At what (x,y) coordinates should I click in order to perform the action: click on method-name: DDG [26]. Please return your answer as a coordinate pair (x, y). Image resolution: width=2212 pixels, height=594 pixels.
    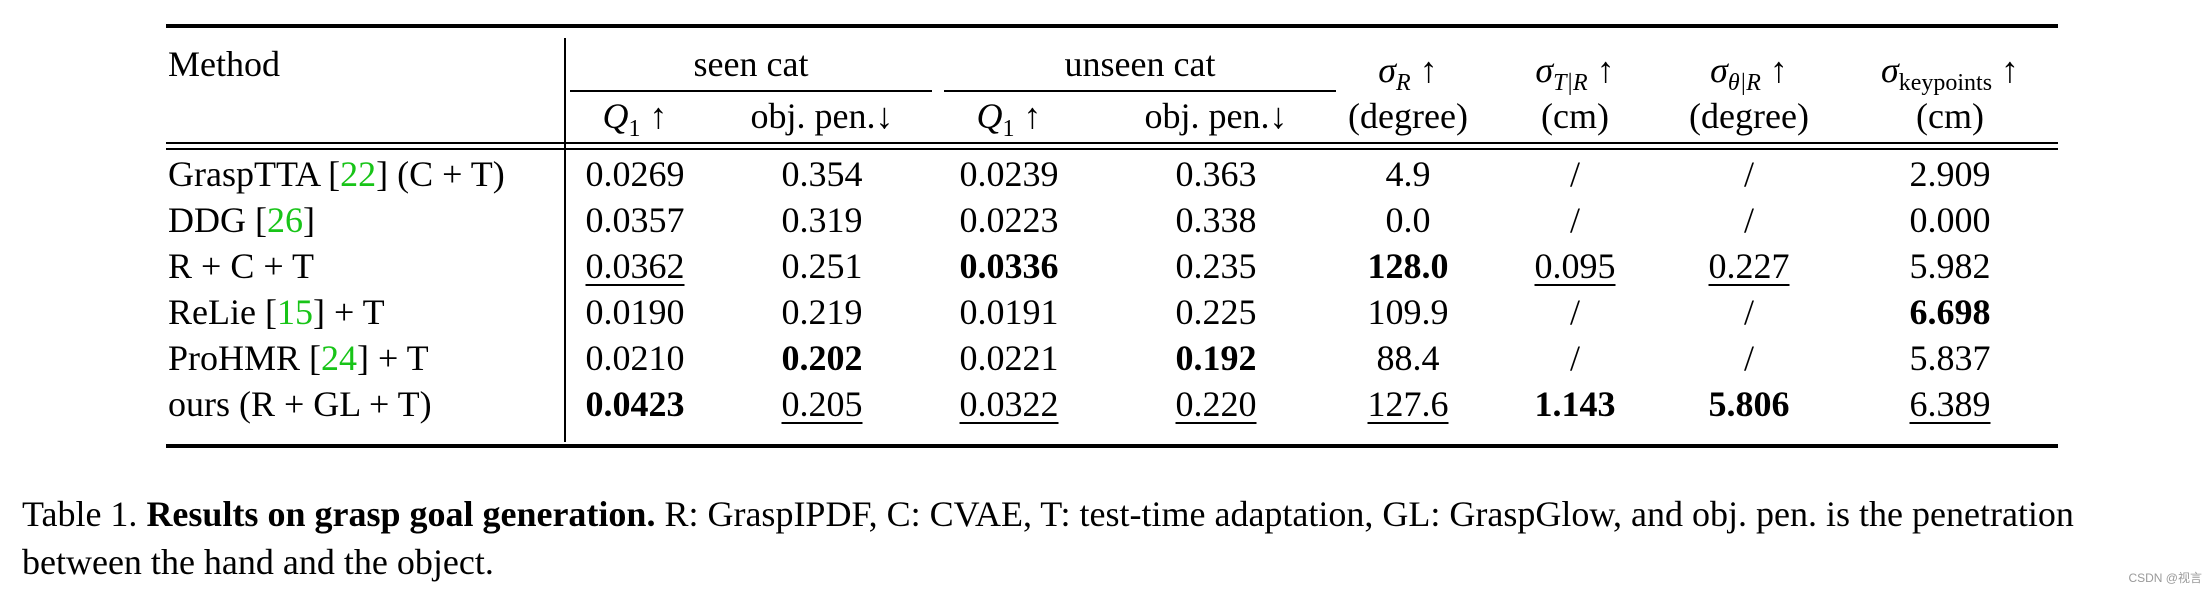
    Looking at the image, I should click on (241, 220).